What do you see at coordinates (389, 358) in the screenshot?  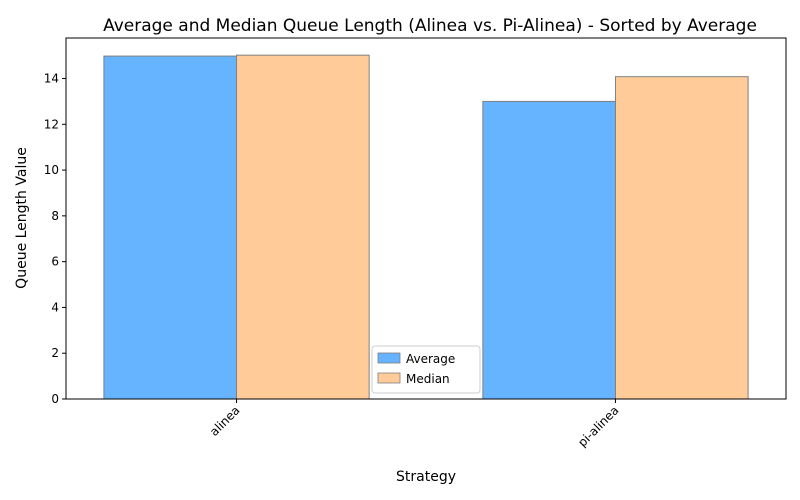 I see `legend-swatch-average` at bounding box center [389, 358].